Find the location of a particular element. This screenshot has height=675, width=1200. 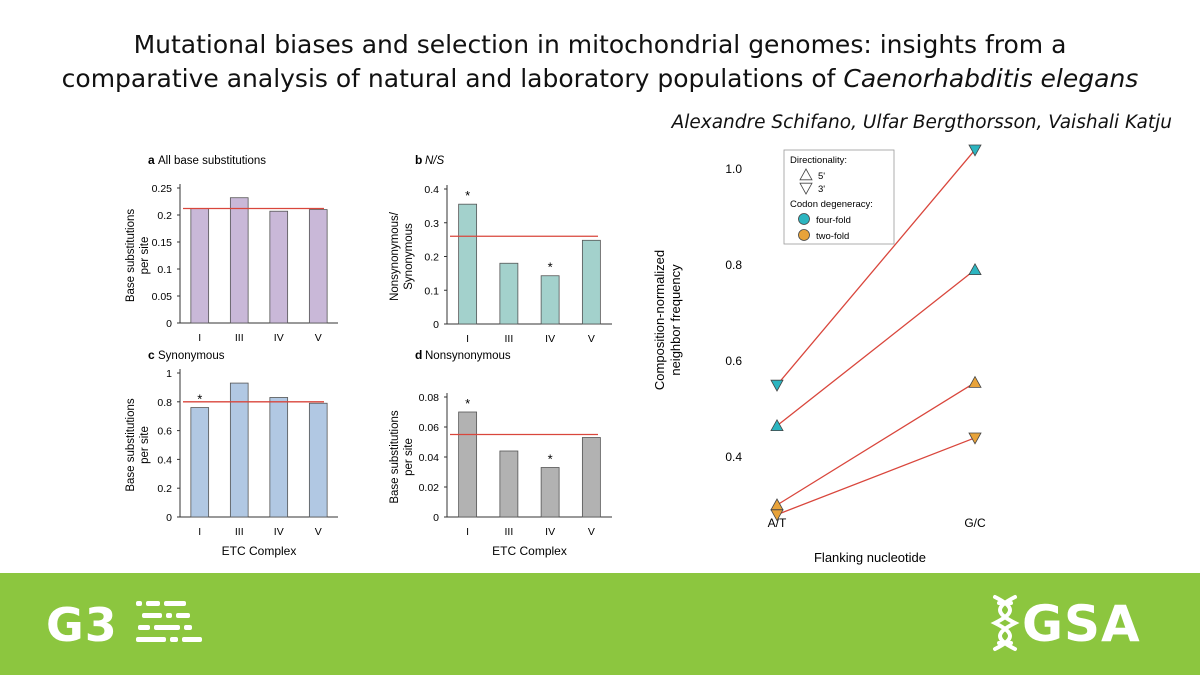

series-two-fold-3prime is located at coordinates (876, 477).